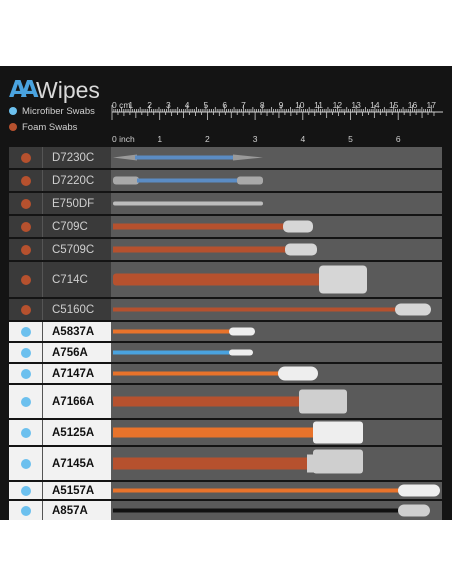 The height and width of the screenshot is (584, 452). Describe the element at coordinates (350, 139) in the screenshot. I see `inch-tick-label: 5` at that location.